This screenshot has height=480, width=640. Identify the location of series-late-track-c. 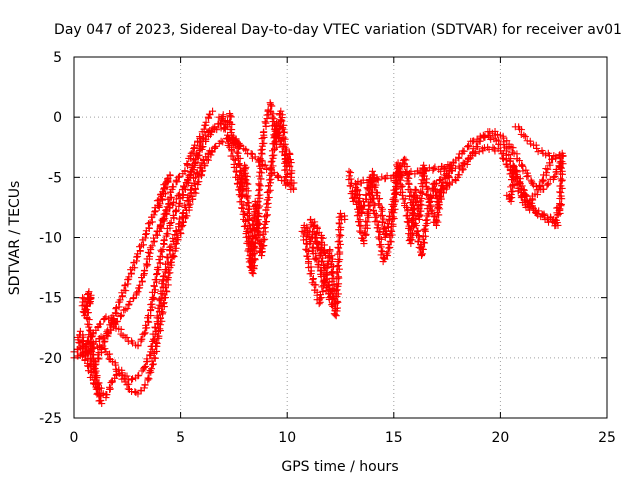
(499, 177).